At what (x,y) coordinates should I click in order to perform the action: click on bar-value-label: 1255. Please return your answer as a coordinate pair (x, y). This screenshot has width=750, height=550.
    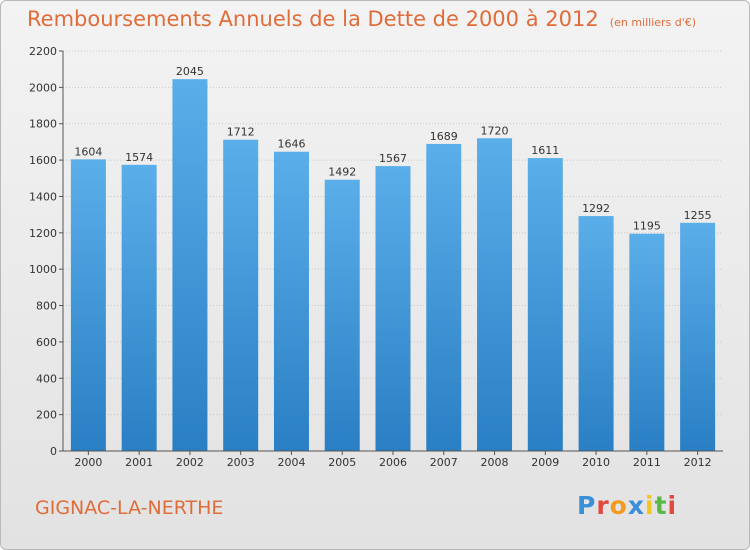
    Looking at the image, I should click on (698, 215).